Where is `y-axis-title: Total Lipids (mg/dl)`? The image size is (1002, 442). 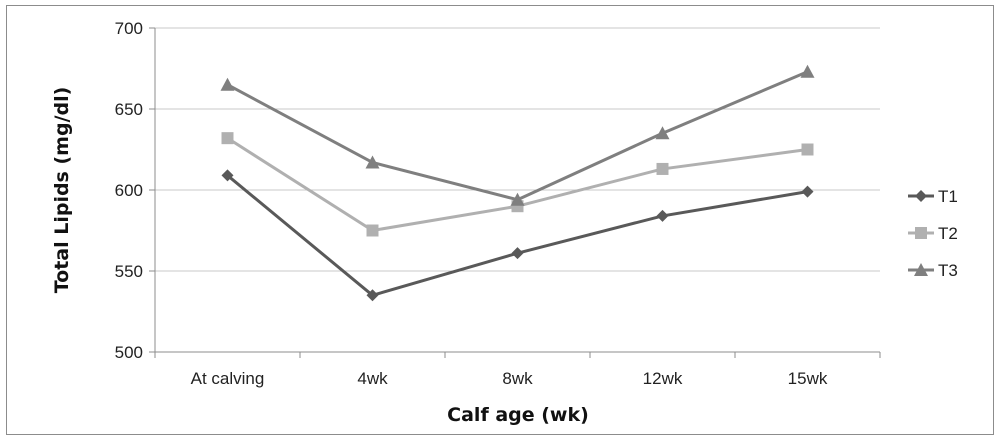
y-axis-title: Total Lipids (mg/dl) is located at coordinates (62, 190).